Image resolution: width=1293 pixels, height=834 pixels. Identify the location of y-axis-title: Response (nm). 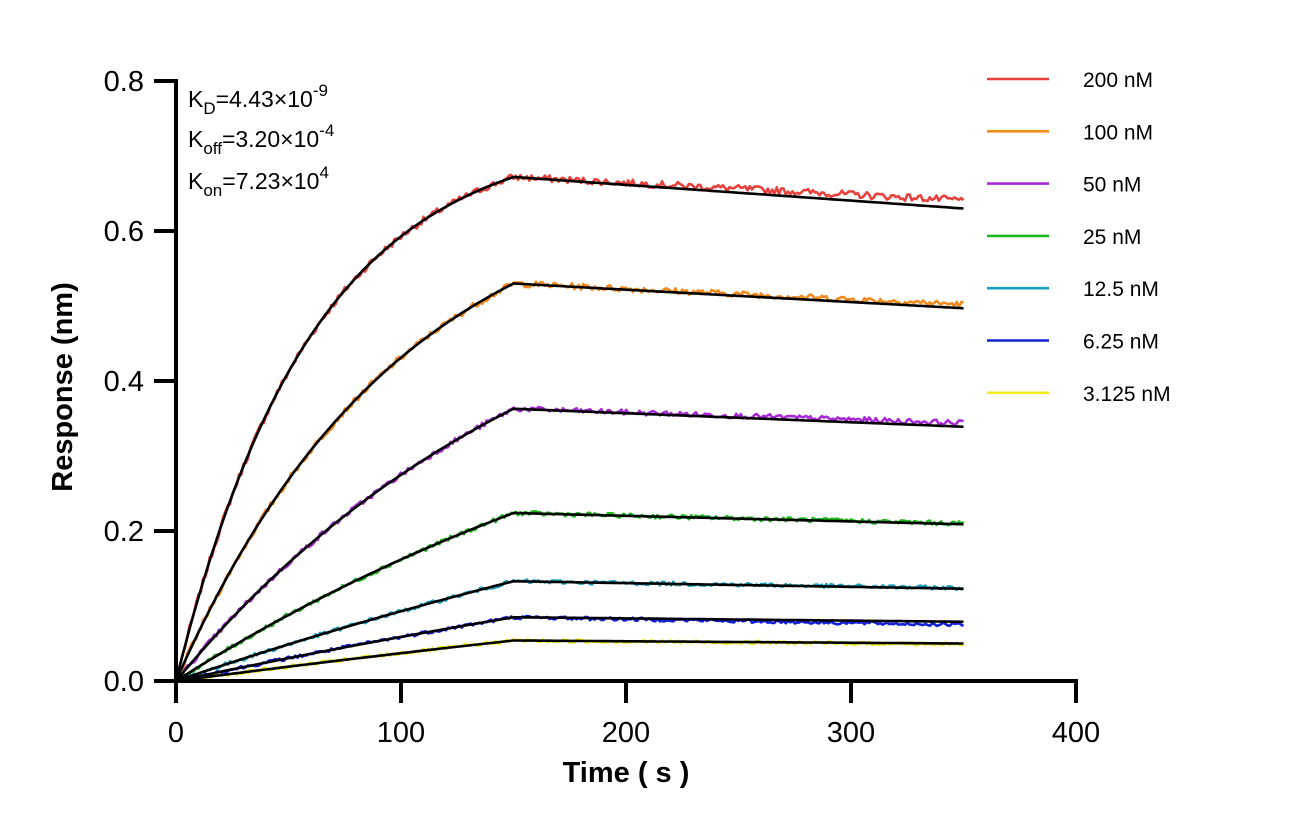
(63, 386).